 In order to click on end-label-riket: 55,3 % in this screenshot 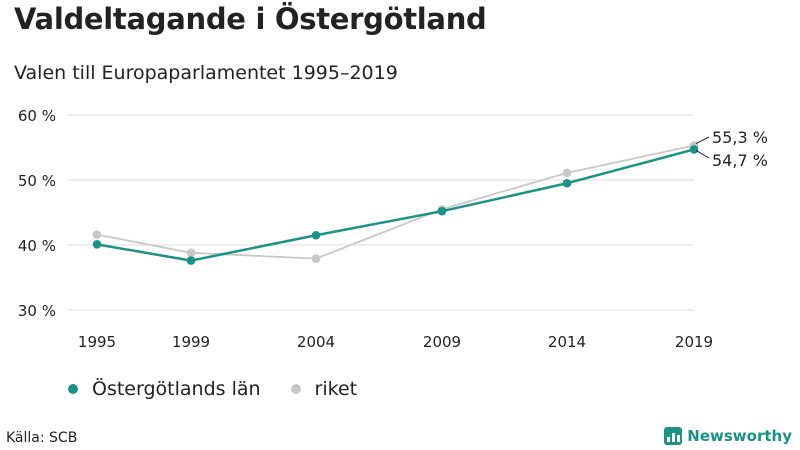, I will do `click(740, 137)`.